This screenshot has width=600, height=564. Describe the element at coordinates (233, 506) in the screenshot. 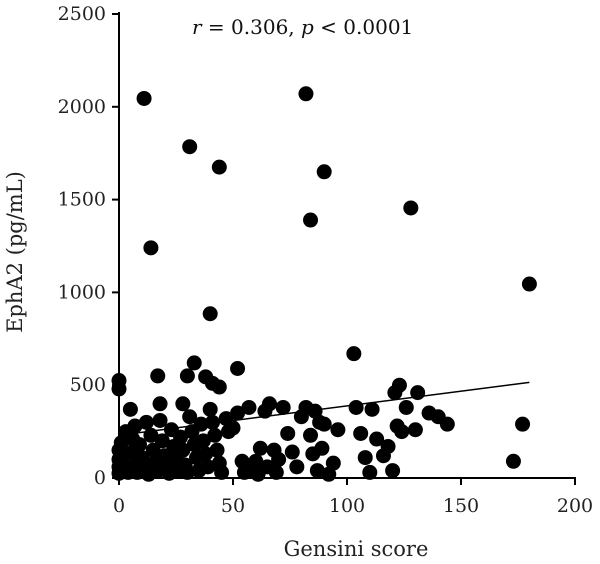

I see `x-tick-label: 50` at that location.